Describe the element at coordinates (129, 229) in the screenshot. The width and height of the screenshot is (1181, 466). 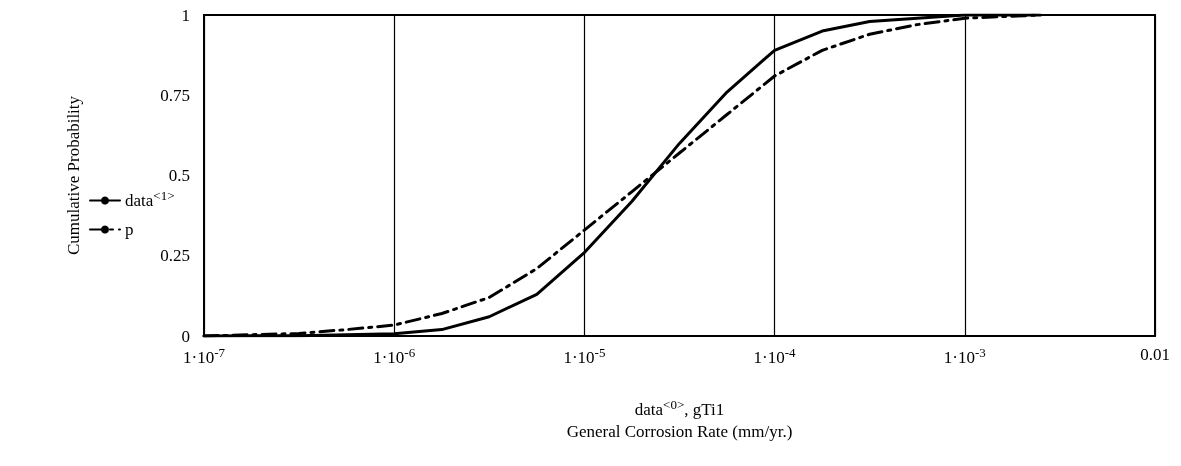
I see `legend-label: p` at that location.